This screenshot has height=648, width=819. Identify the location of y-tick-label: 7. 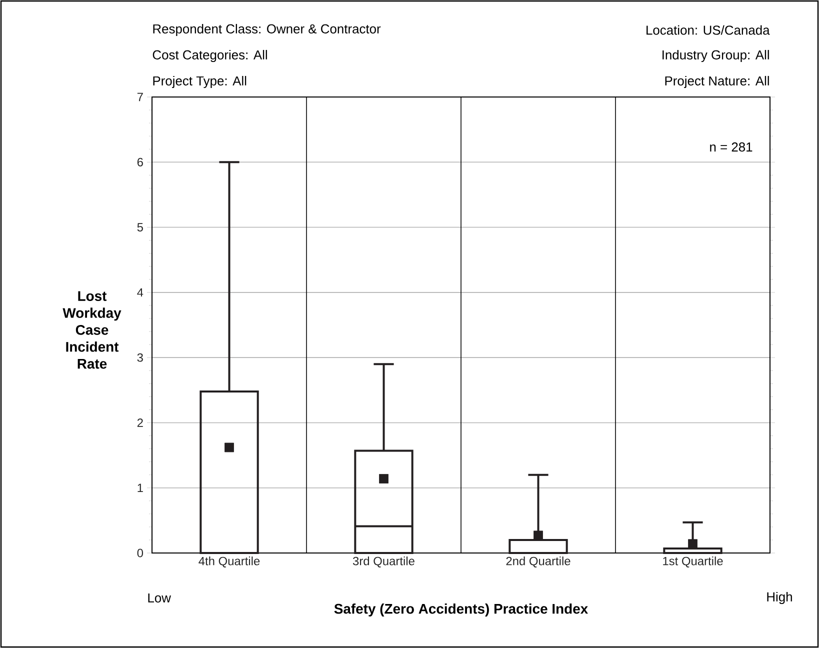
(140, 97).